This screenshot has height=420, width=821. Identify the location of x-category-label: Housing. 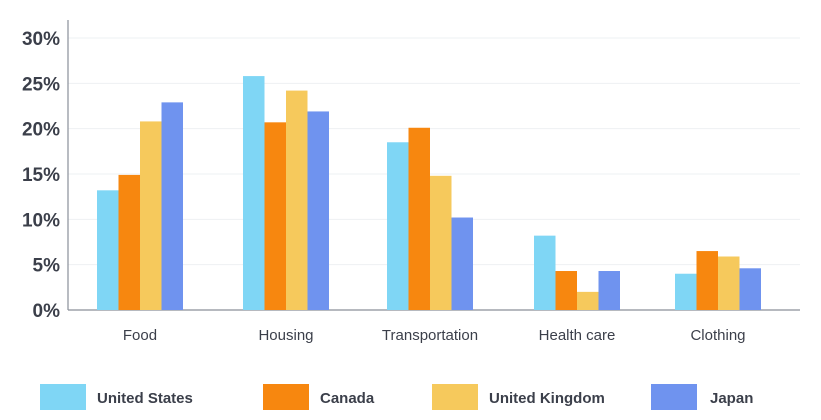
(285, 335).